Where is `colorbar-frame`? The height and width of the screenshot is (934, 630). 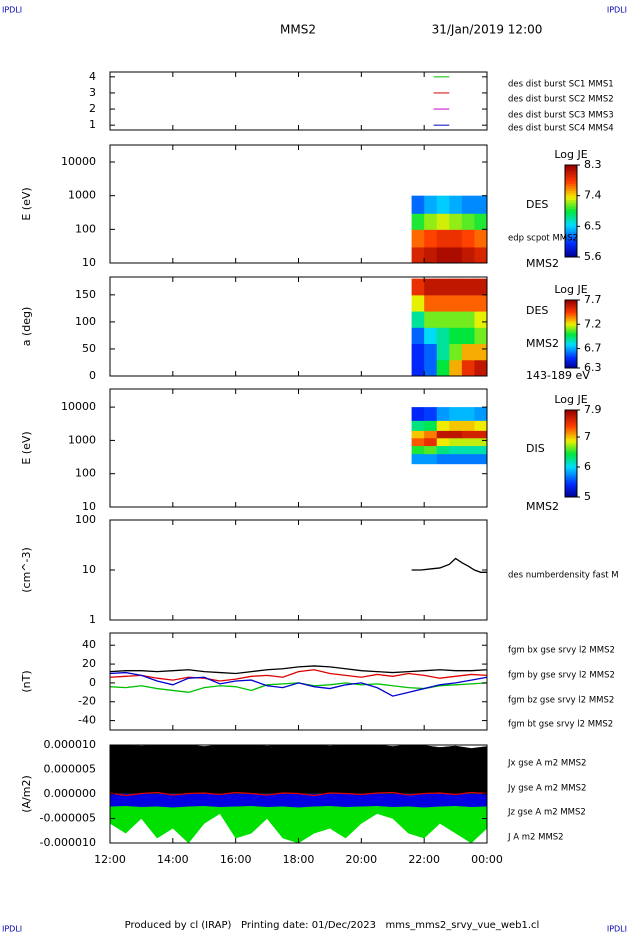 colorbar-frame is located at coordinates (571, 334).